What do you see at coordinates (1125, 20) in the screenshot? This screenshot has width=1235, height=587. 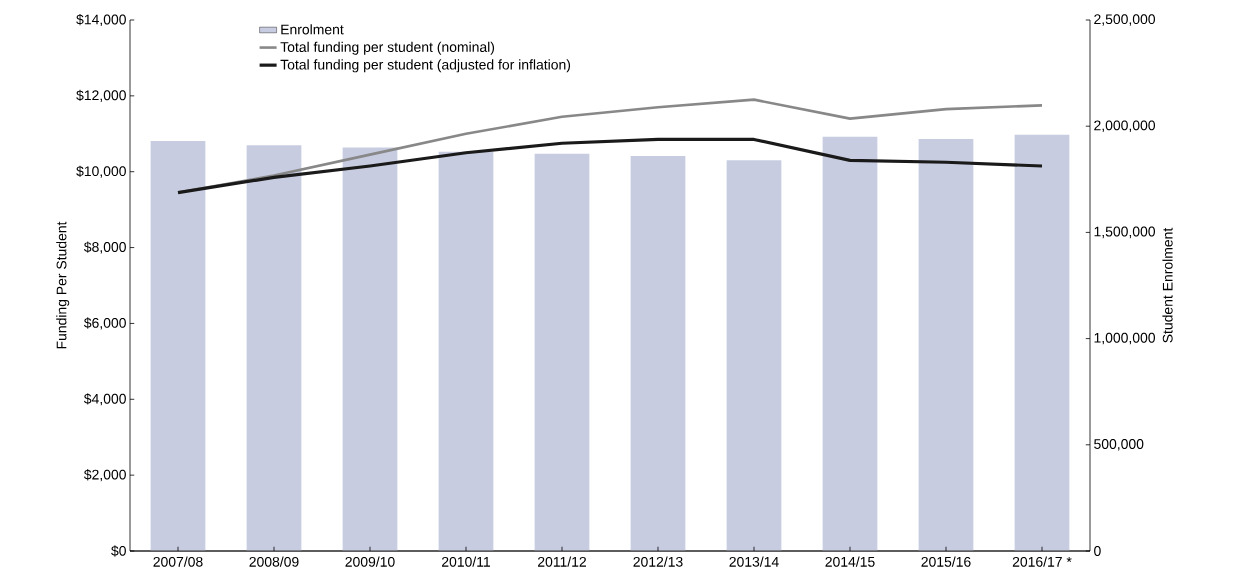 I see `y2-tick-label: 2,500,000` at bounding box center [1125, 20].